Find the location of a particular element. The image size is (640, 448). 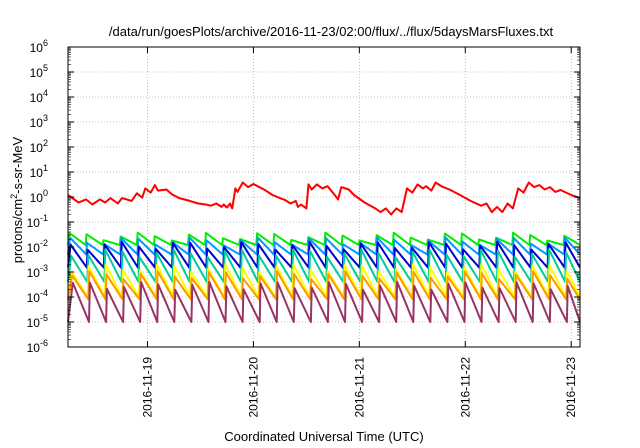

y-tick-label: 10⁻⁴ is located at coordinates (37, 296).